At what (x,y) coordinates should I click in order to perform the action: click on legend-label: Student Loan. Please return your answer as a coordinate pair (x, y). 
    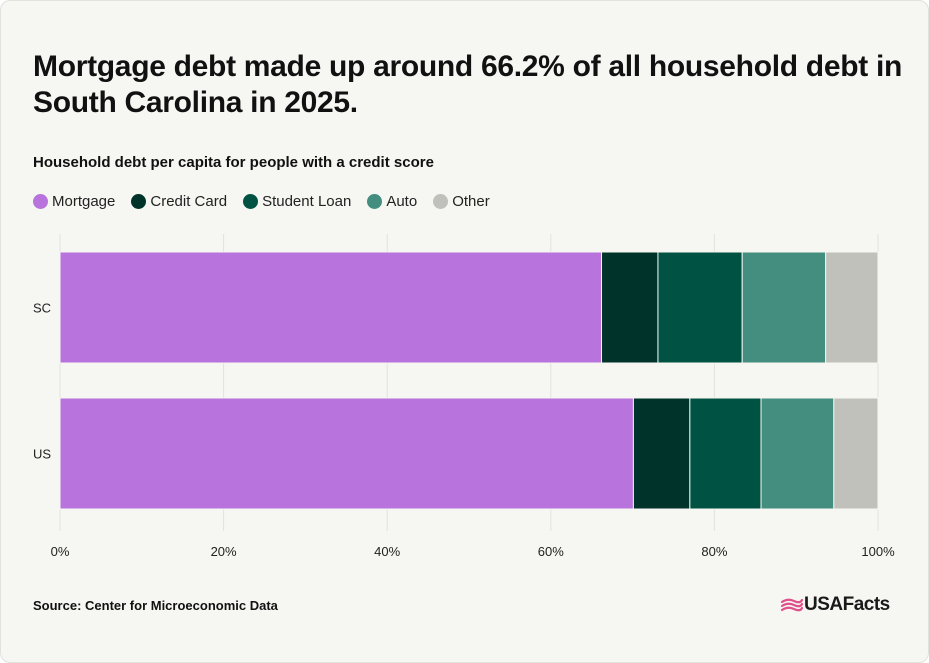
    Looking at the image, I should click on (307, 201).